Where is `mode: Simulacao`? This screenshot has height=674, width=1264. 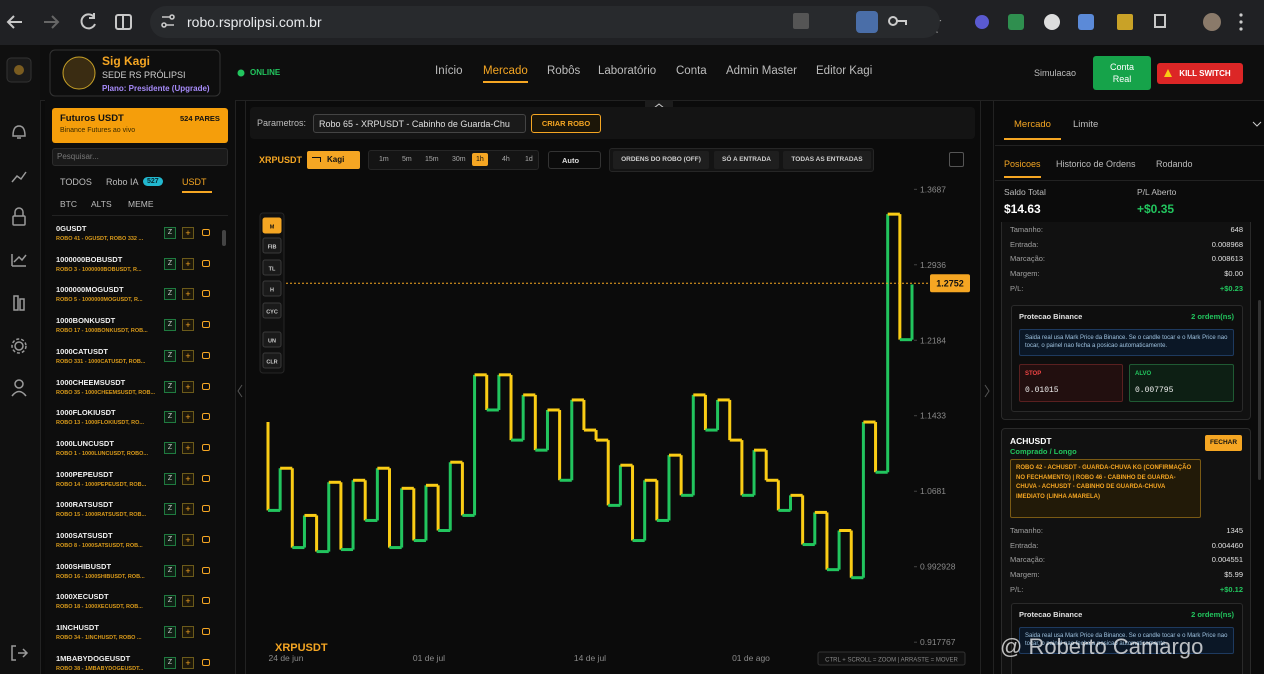
mode: Simulacao is located at coordinates (1055, 73).